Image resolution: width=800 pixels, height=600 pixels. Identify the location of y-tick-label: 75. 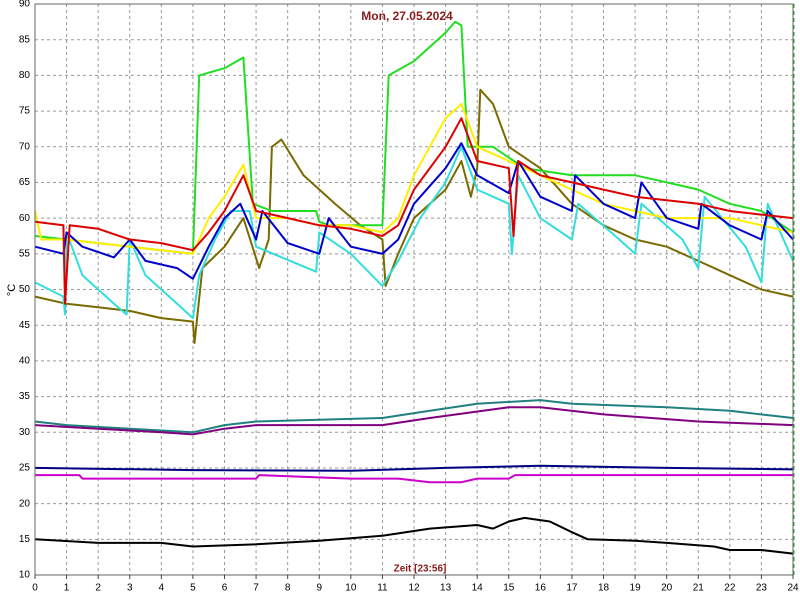
(25, 111).